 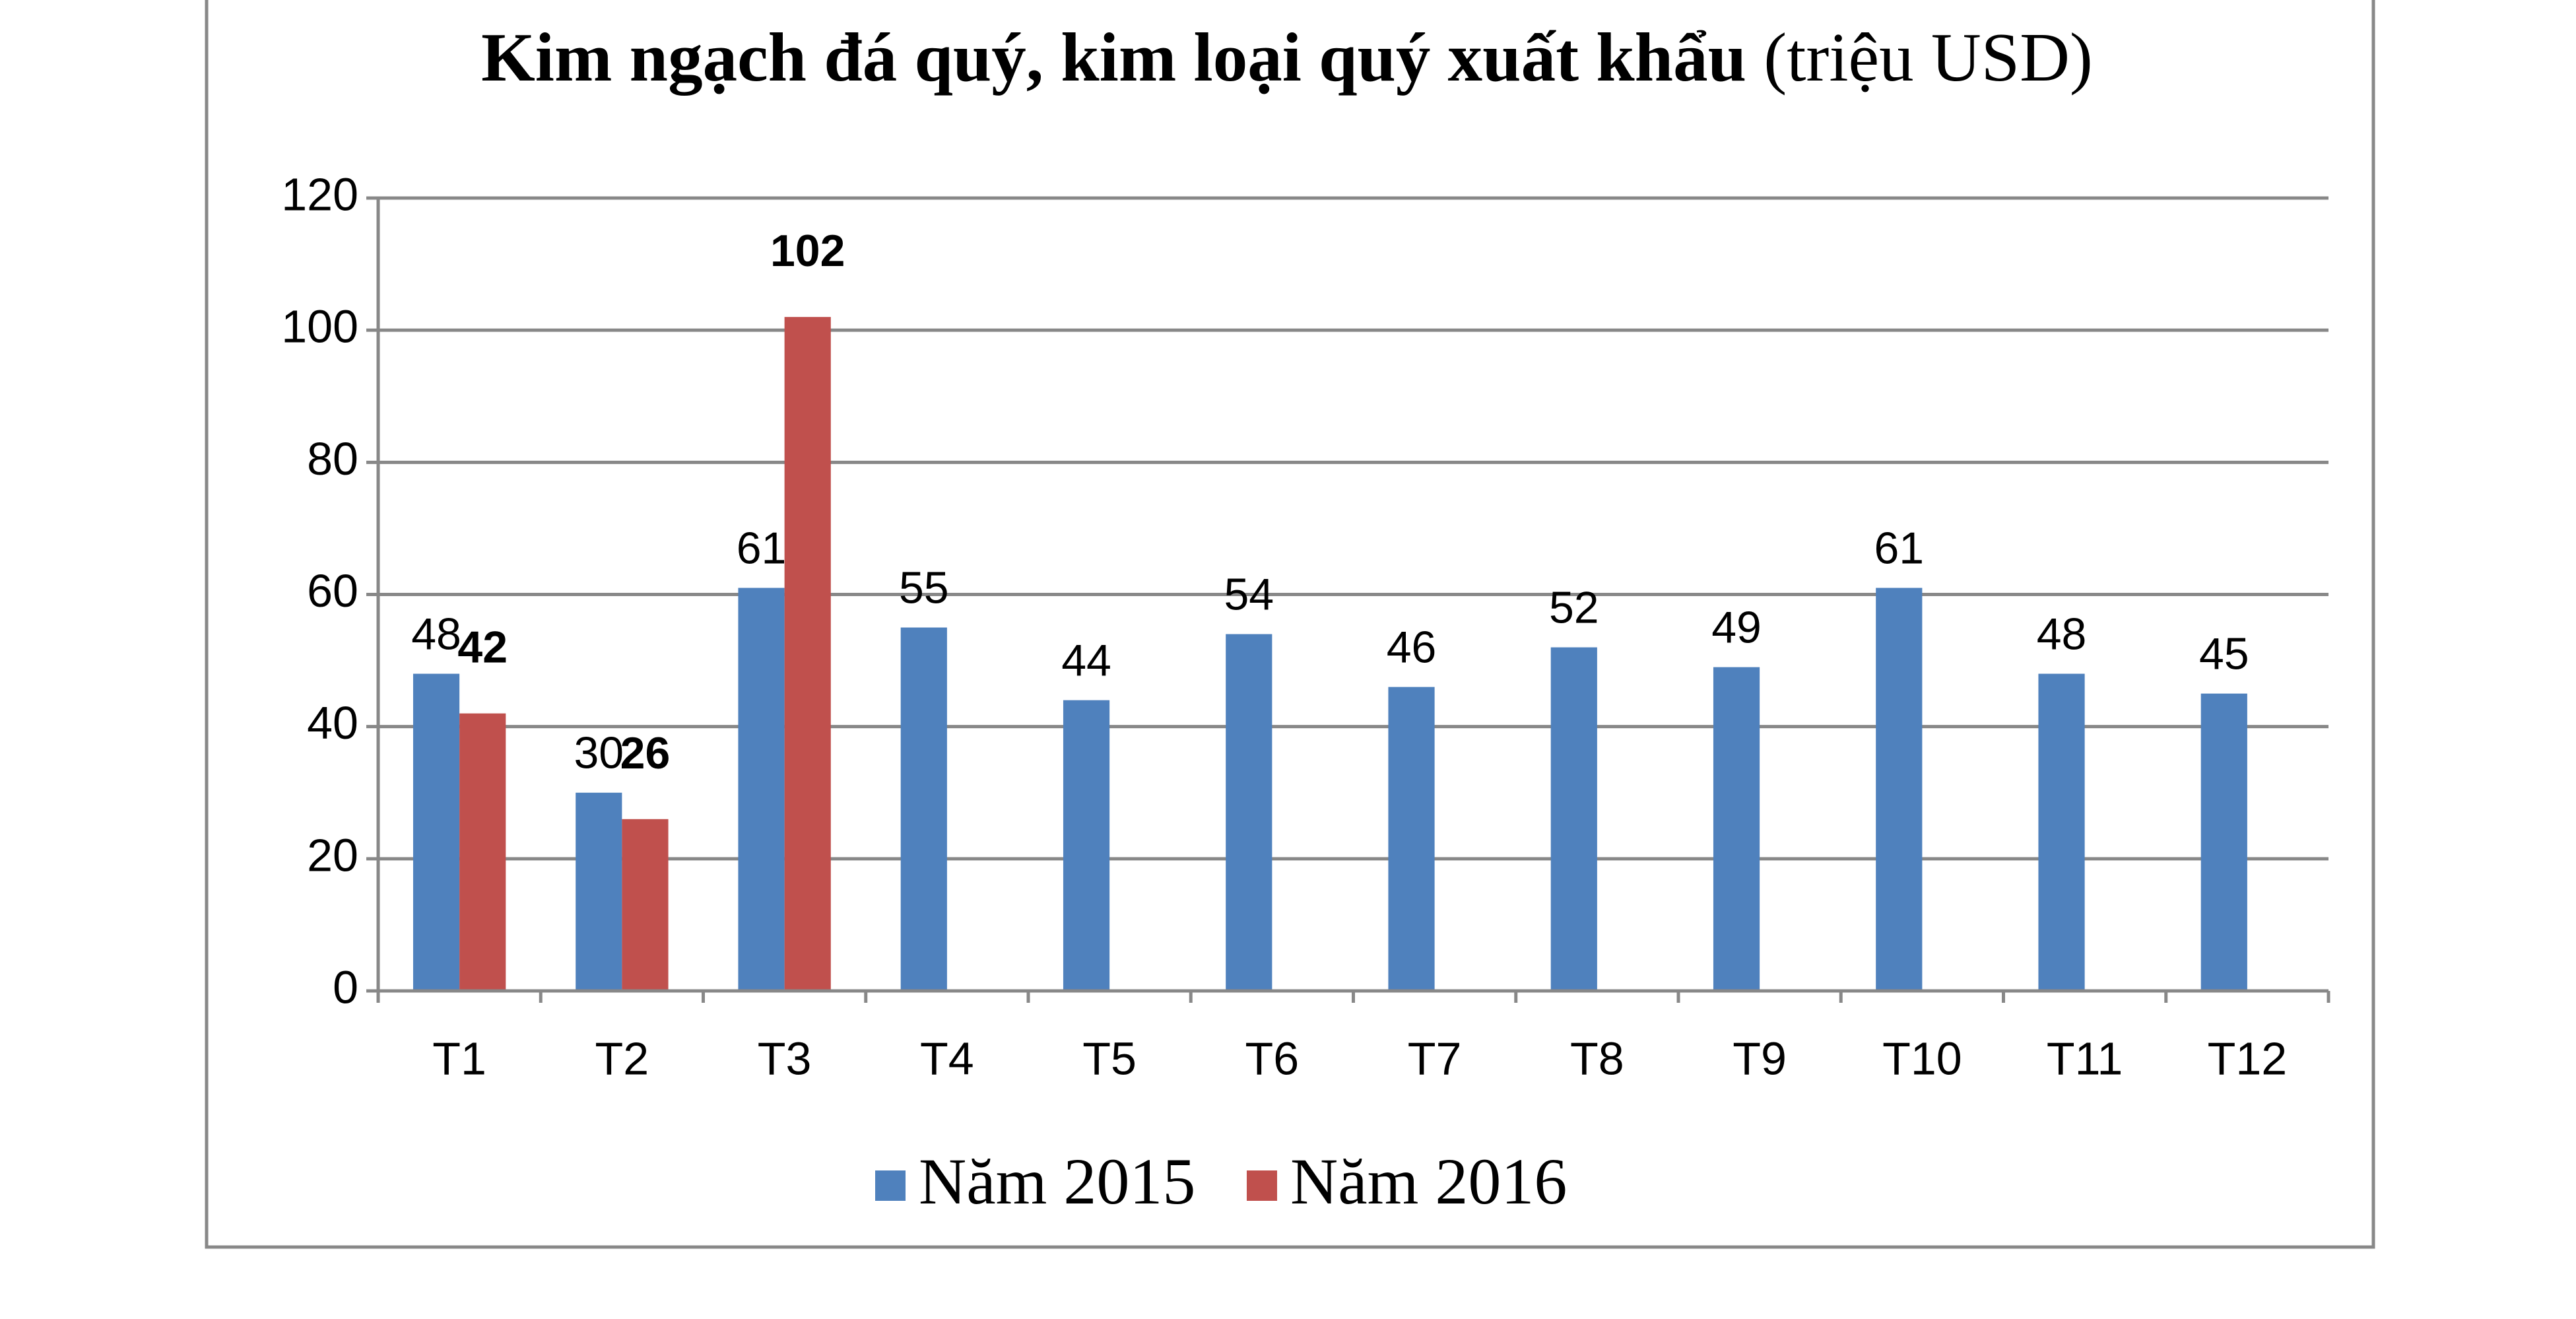 I want to click on y-tick-label: 80, so click(x=332, y=459).